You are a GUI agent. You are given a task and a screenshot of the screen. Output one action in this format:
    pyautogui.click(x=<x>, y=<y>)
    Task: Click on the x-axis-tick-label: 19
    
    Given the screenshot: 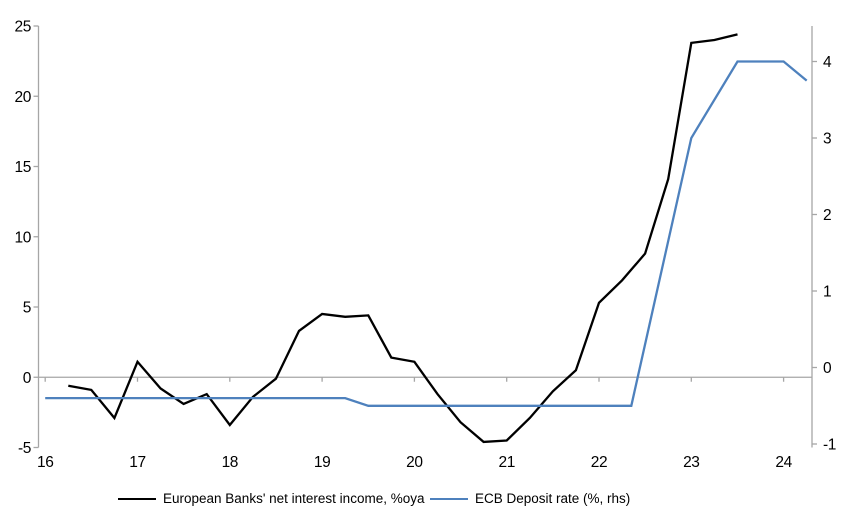 What is the action you would take?
    pyautogui.click(x=322, y=462)
    